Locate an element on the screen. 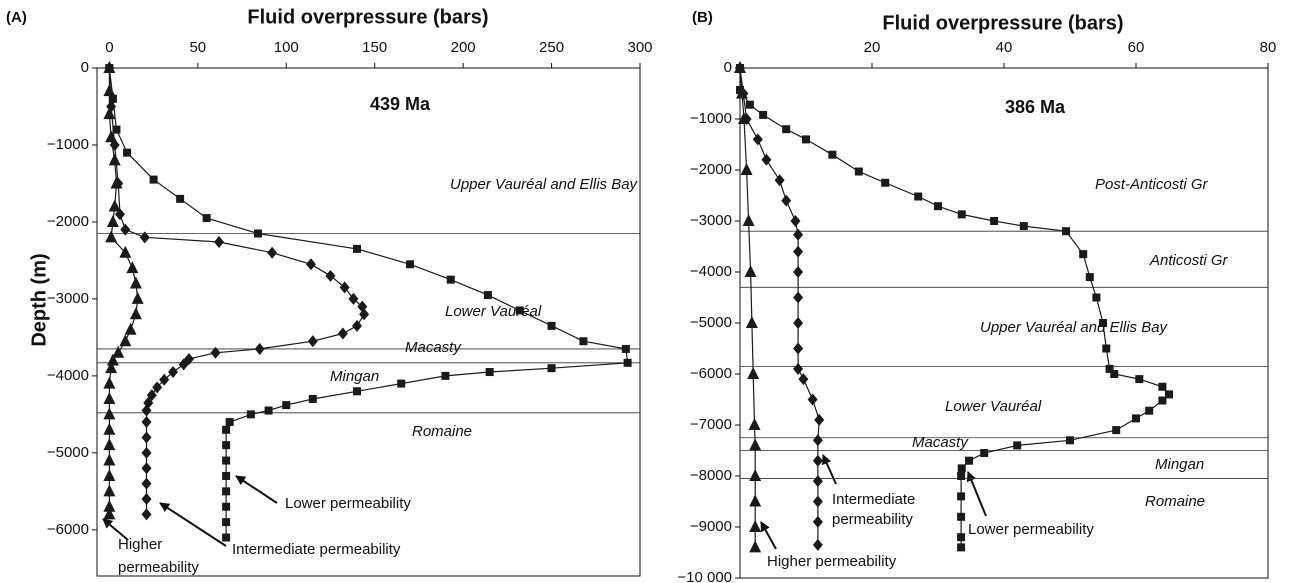  annotation: Anticosti Gr is located at coordinates (1189, 260).